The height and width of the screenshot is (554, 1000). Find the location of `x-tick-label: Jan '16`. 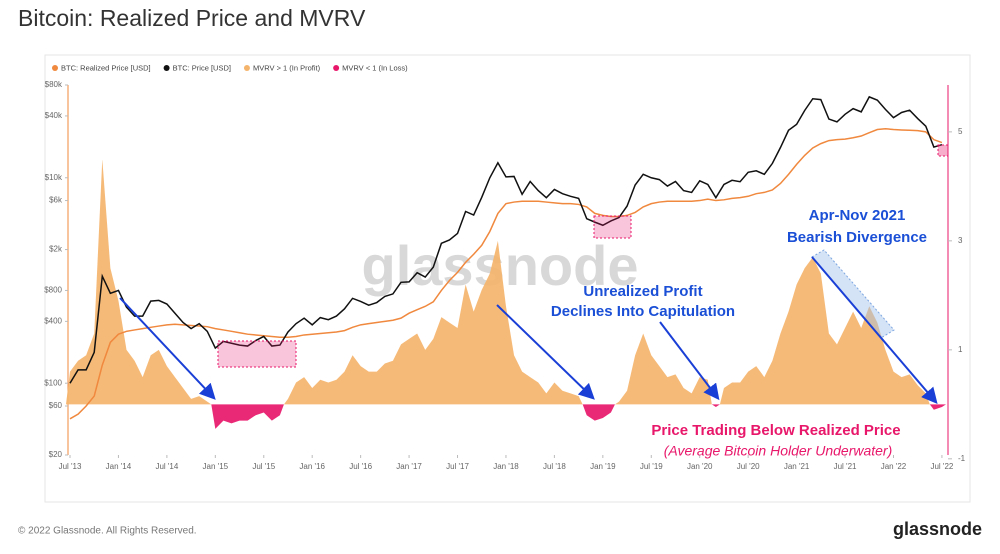

x-tick-label: Jan '16 is located at coordinates (312, 466).